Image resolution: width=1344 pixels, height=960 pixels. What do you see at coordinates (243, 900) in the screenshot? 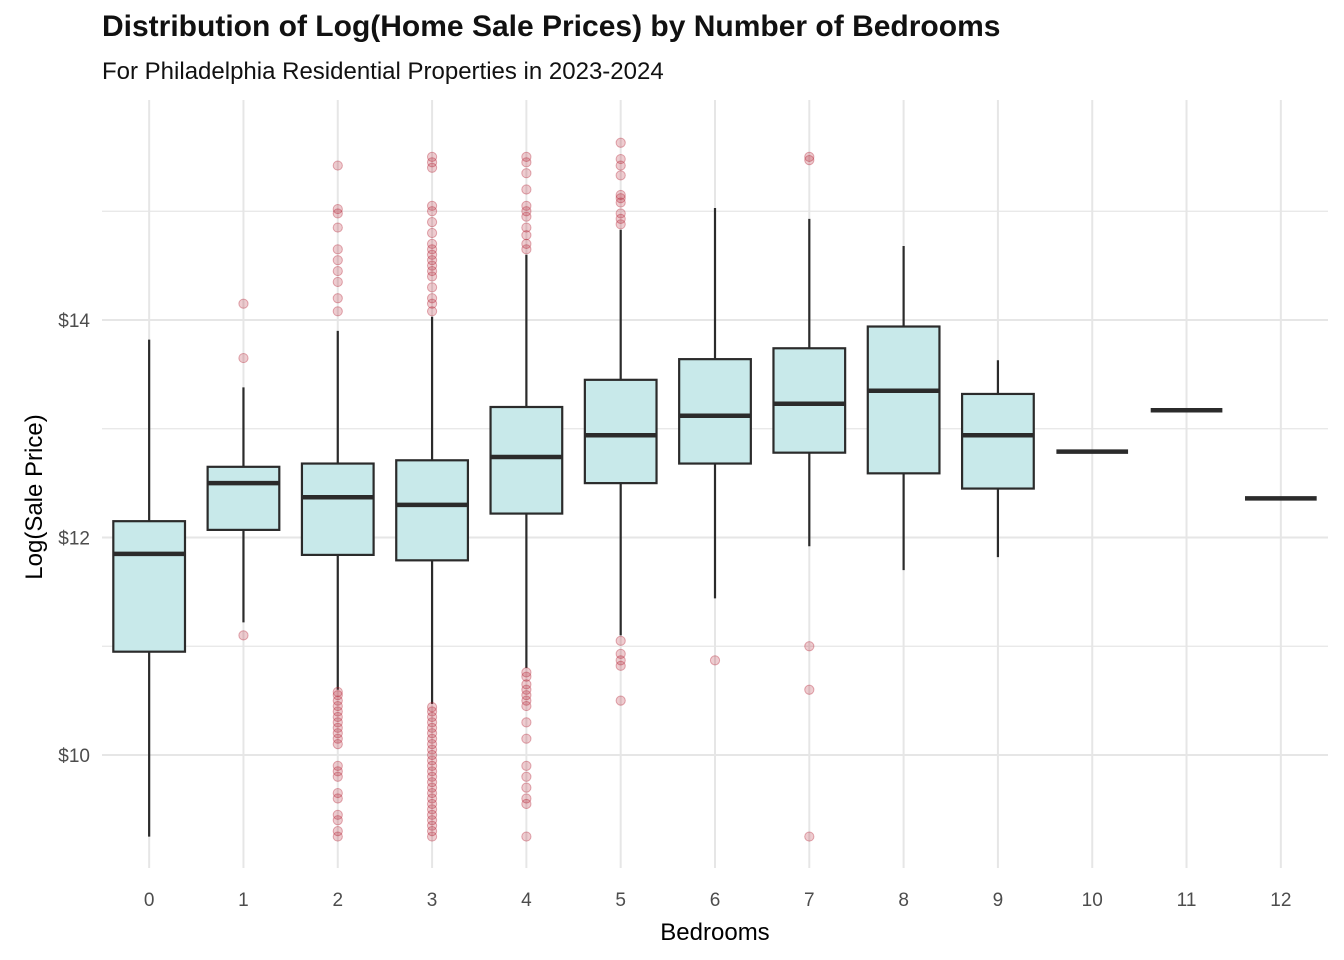
I see `x-tick-label: 1` at bounding box center [243, 900].